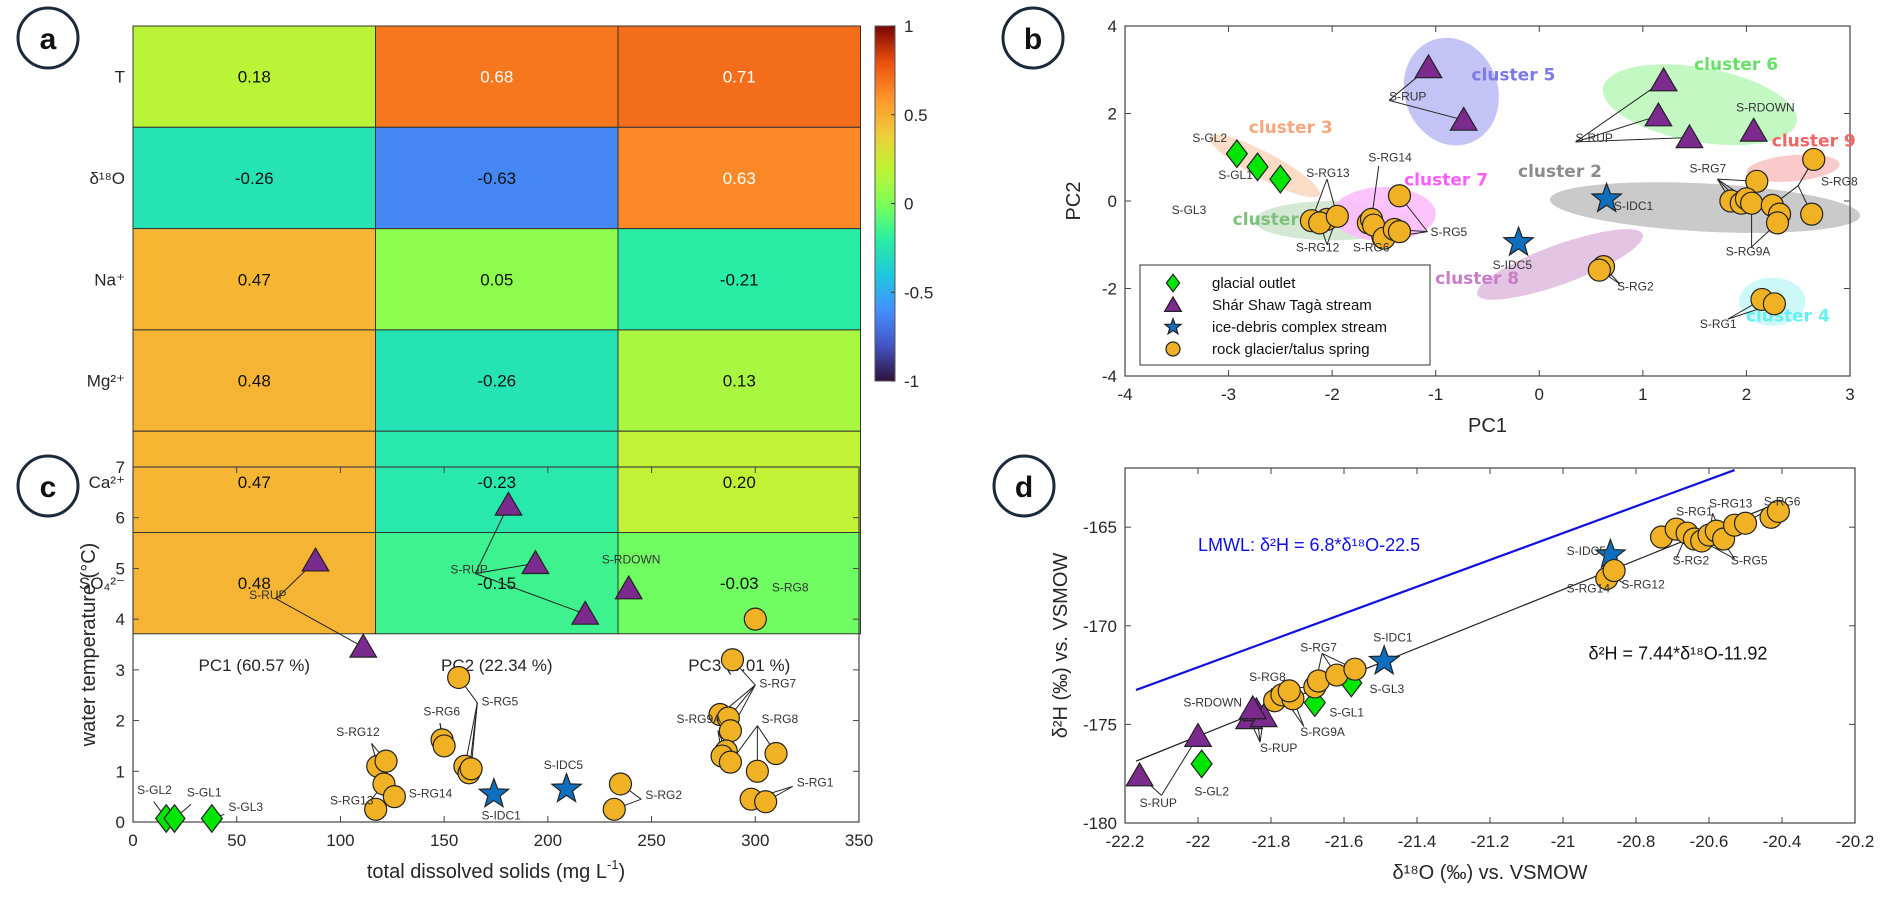 This screenshot has height=908, width=1892. I want to click on y-tick-label: -175, so click(1100, 724).